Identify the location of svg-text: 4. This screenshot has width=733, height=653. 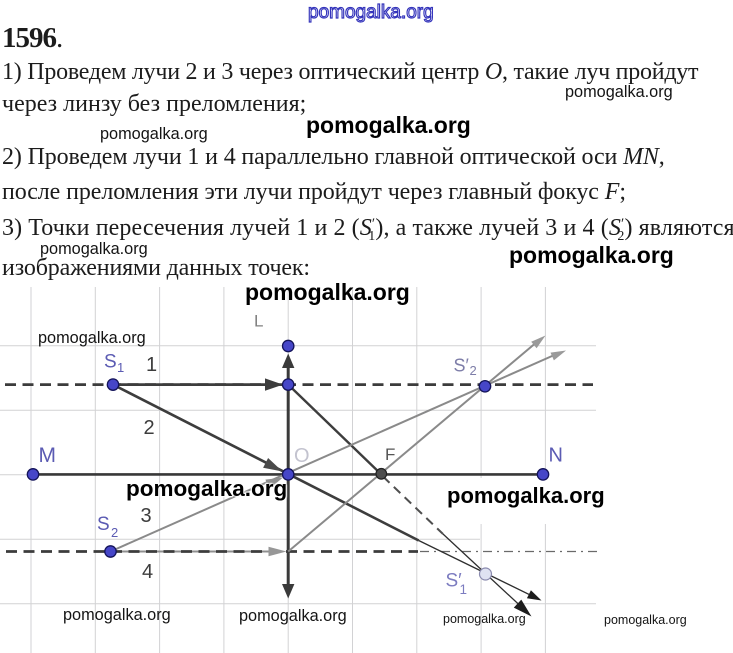
(147, 572).